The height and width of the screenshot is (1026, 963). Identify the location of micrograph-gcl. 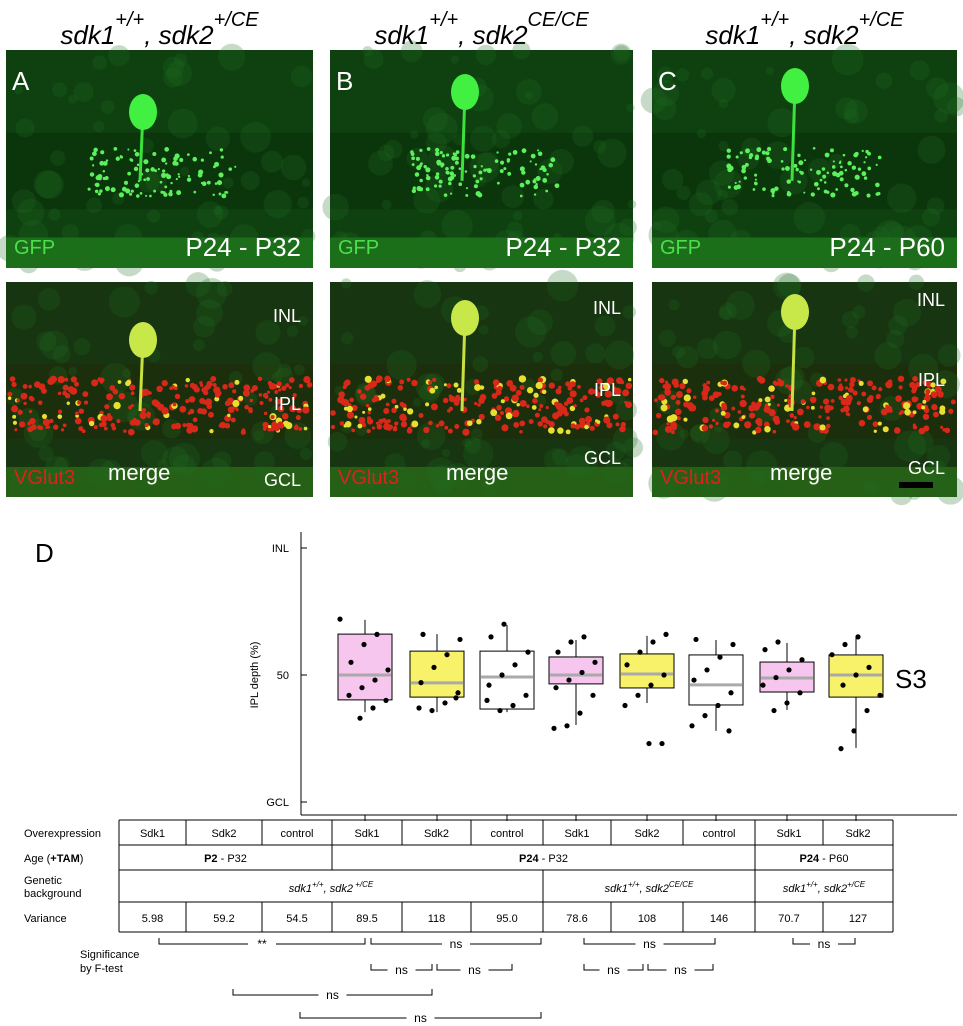
(159, 252).